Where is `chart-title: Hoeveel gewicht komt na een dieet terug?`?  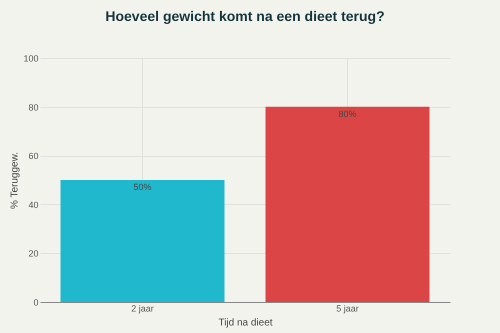
chart-title: Hoeveel gewicht komt na een dieet terug? is located at coordinates (245, 16).